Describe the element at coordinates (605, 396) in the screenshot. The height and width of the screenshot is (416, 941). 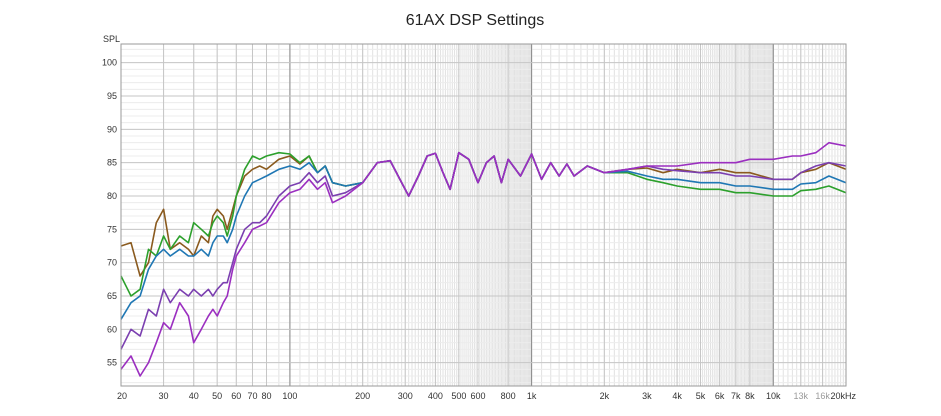
I see `x-tick-label: 2k` at that location.